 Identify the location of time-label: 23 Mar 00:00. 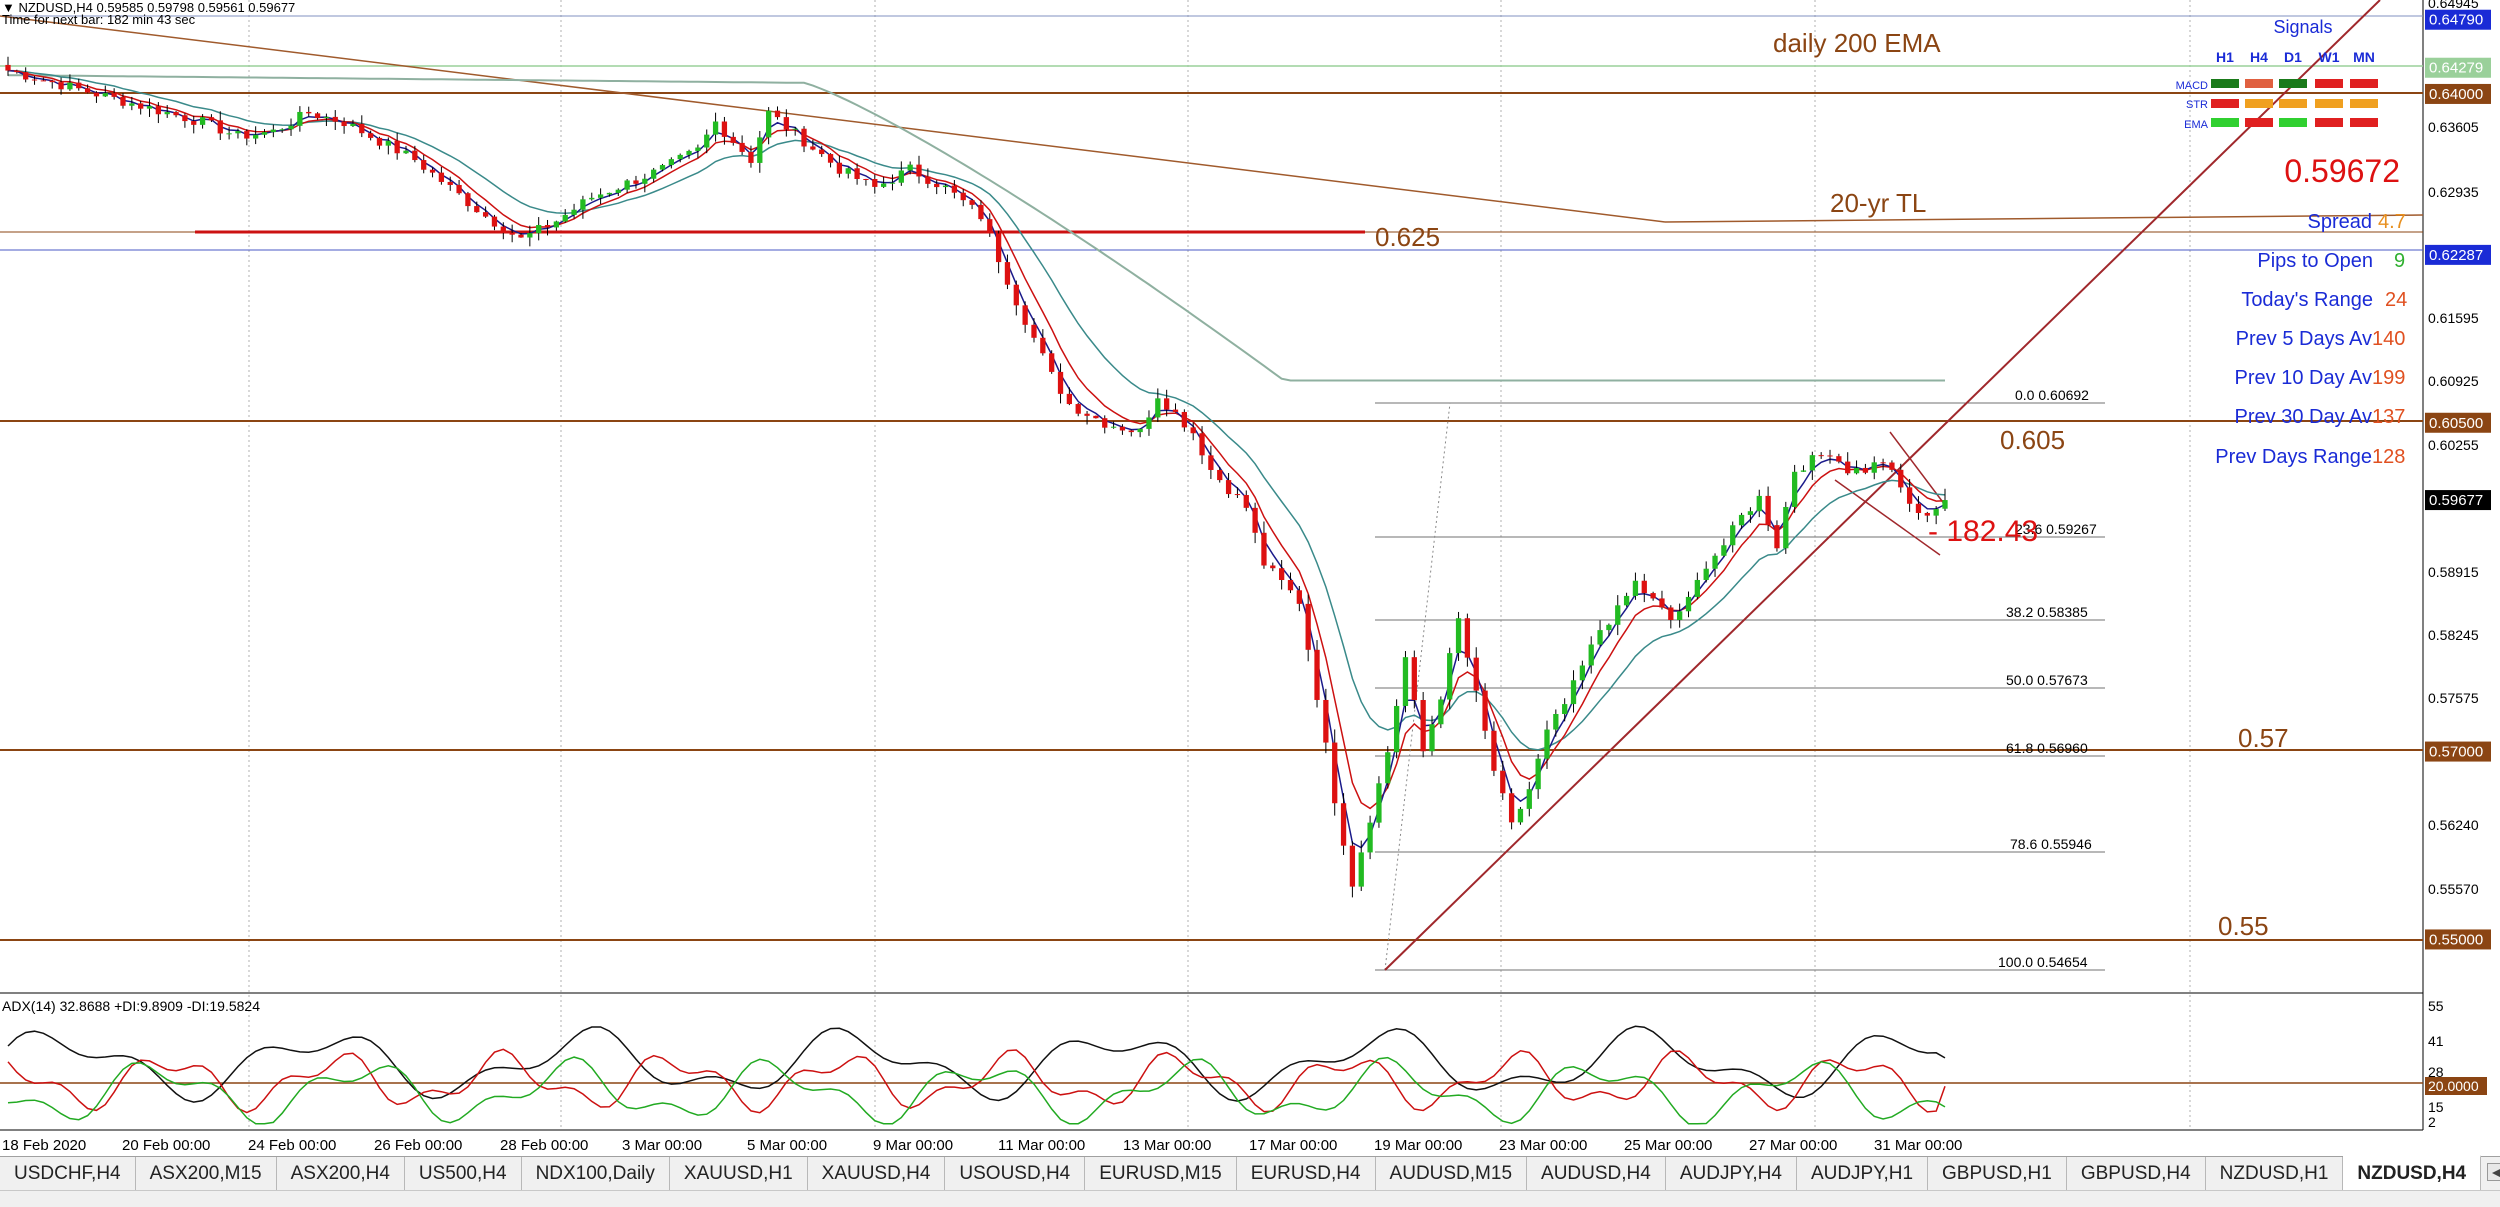
(1543, 1145).